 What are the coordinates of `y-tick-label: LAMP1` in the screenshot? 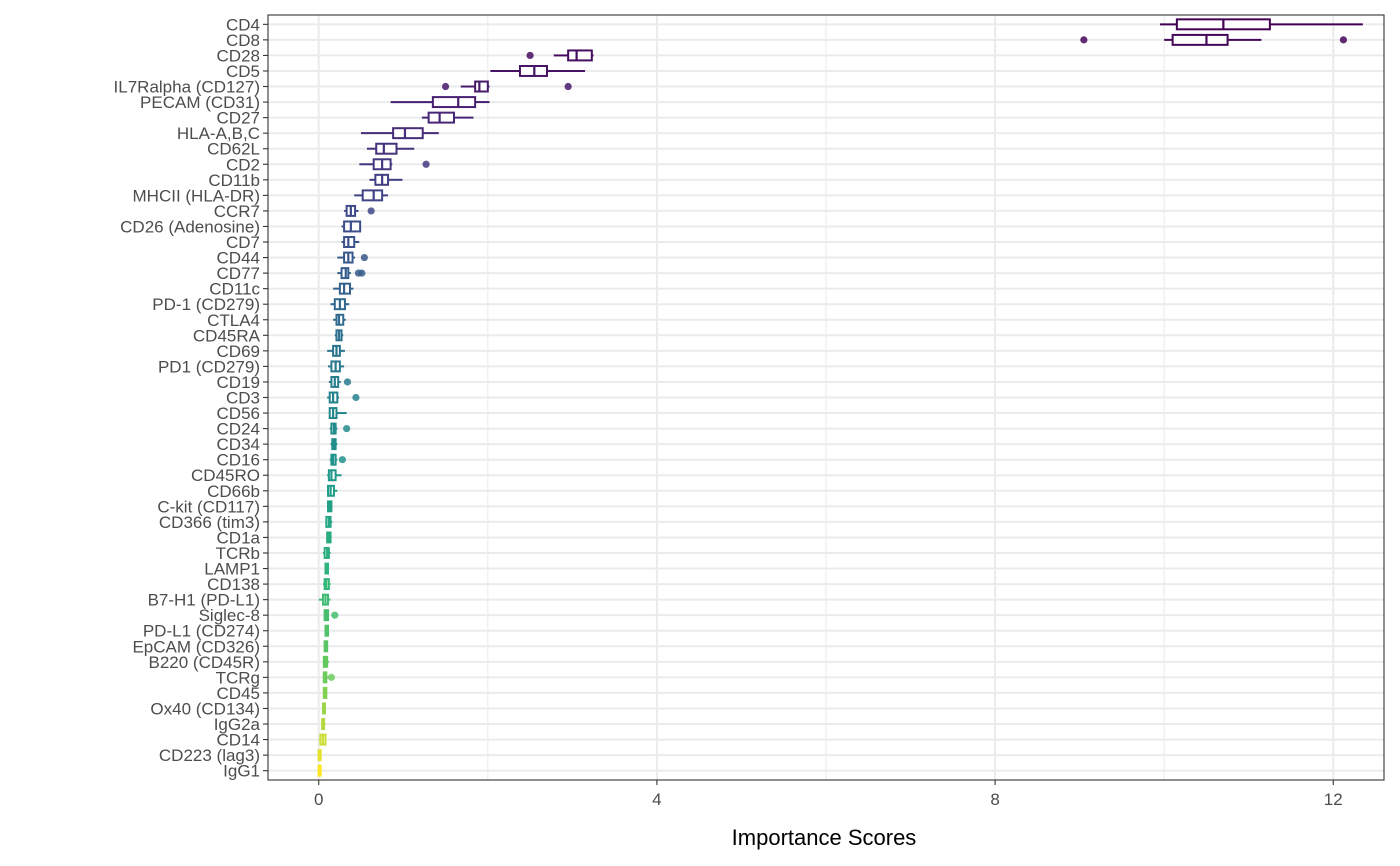 It's located at (232, 569).